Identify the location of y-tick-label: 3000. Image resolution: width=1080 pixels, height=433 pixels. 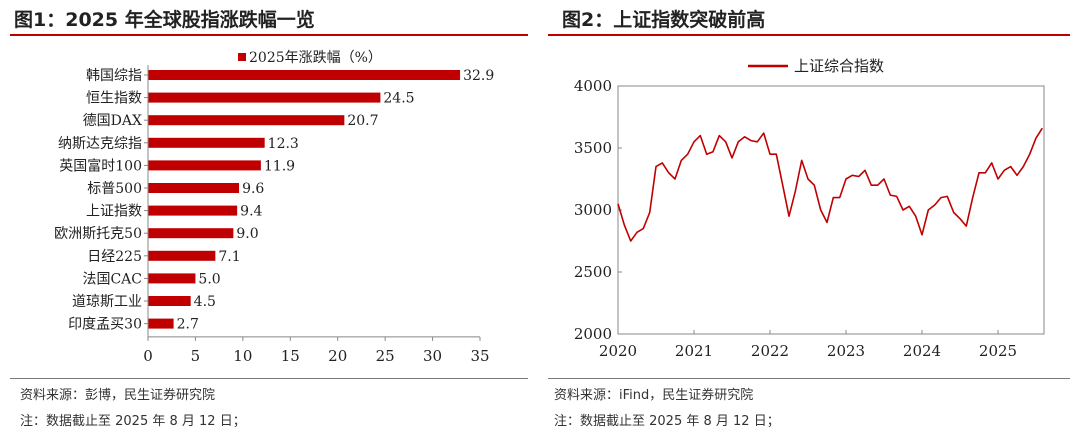
(593, 210).